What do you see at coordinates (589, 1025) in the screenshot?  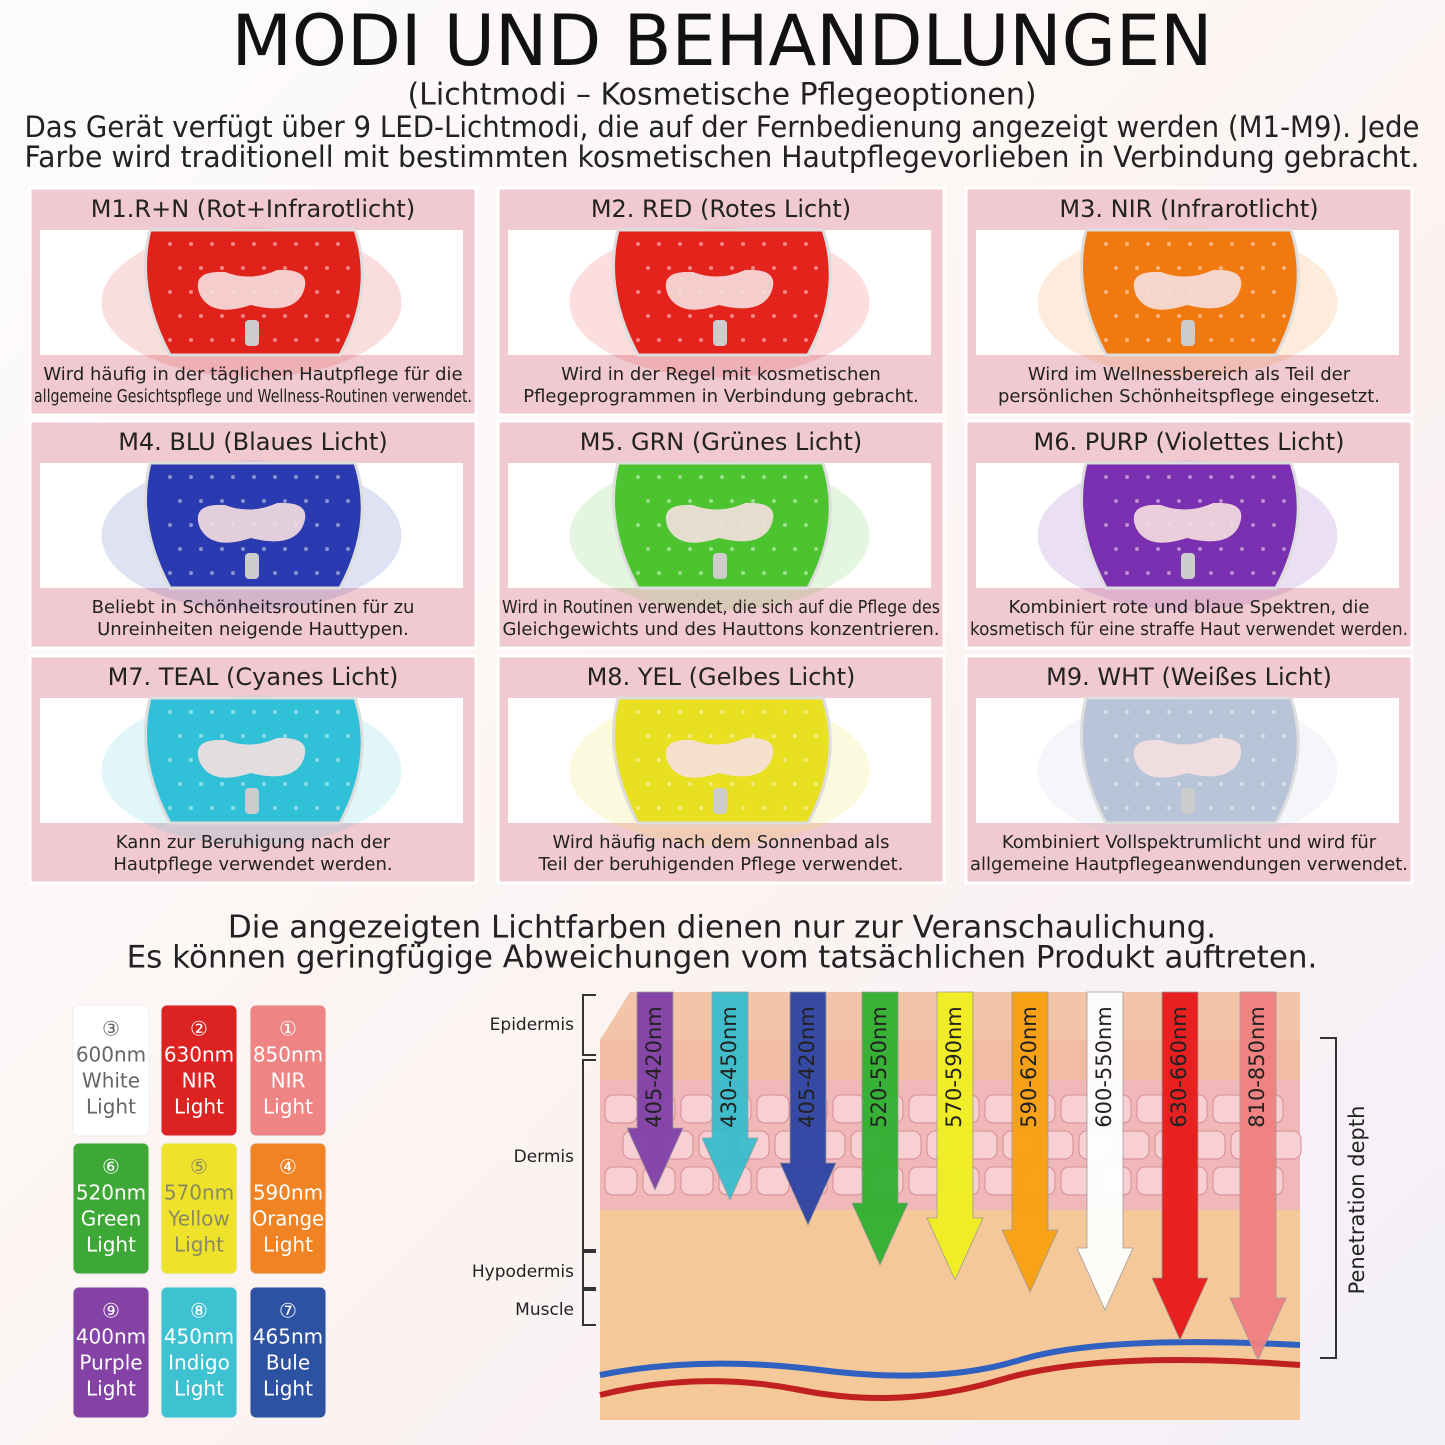 I see `layer-bracket` at bounding box center [589, 1025].